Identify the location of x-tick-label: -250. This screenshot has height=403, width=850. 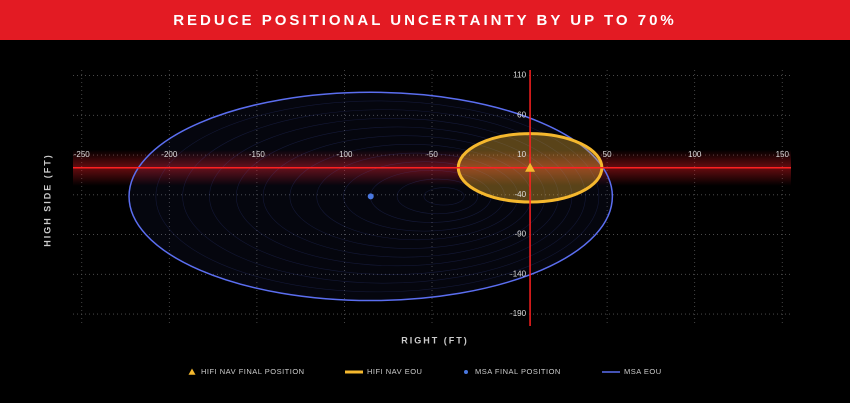
(82, 154).